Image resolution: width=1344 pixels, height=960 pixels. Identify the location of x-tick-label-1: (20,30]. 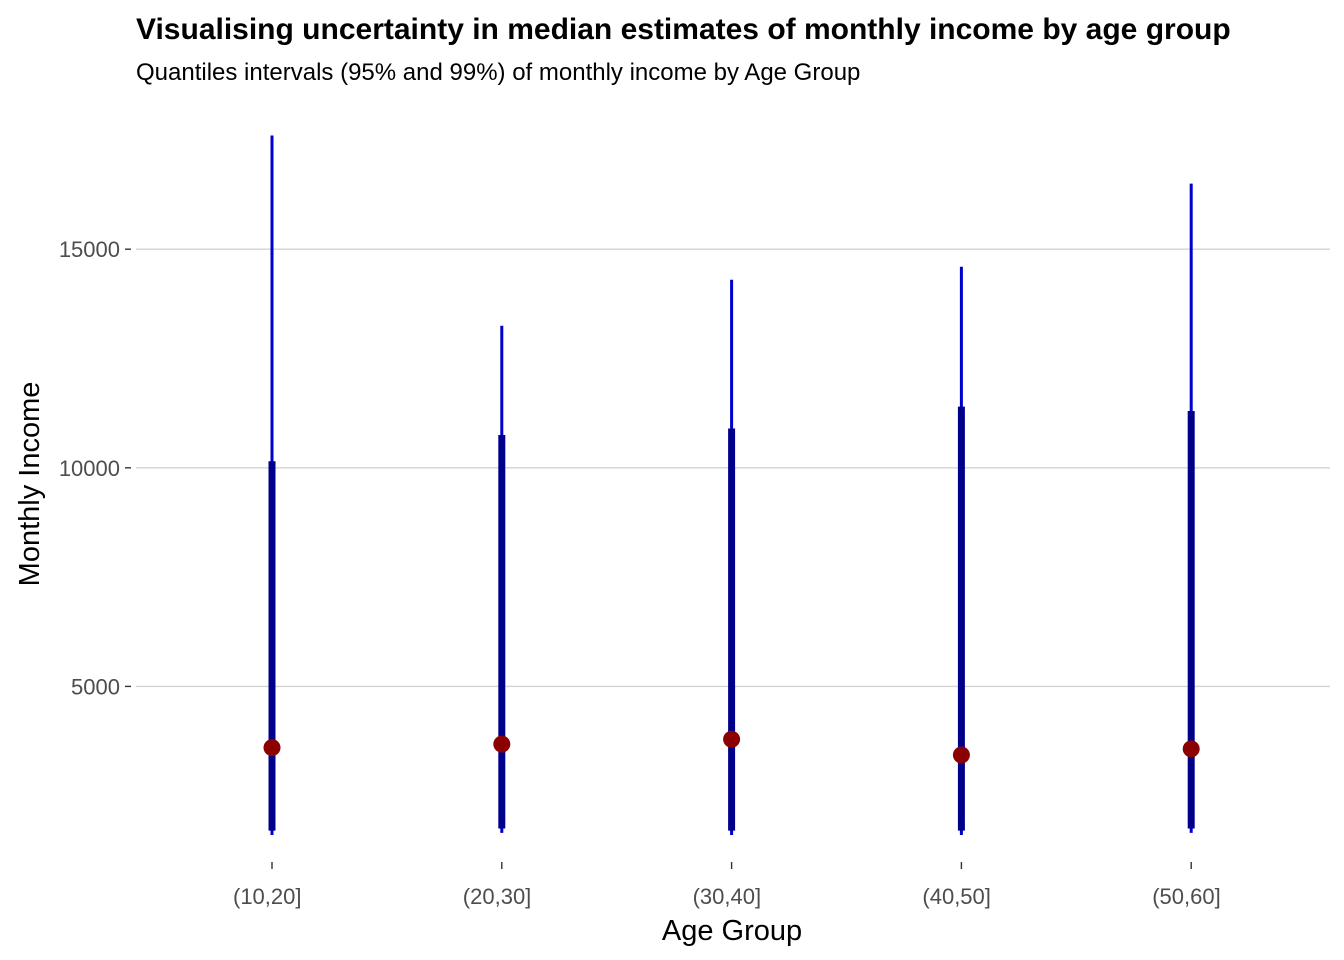
(497, 896).